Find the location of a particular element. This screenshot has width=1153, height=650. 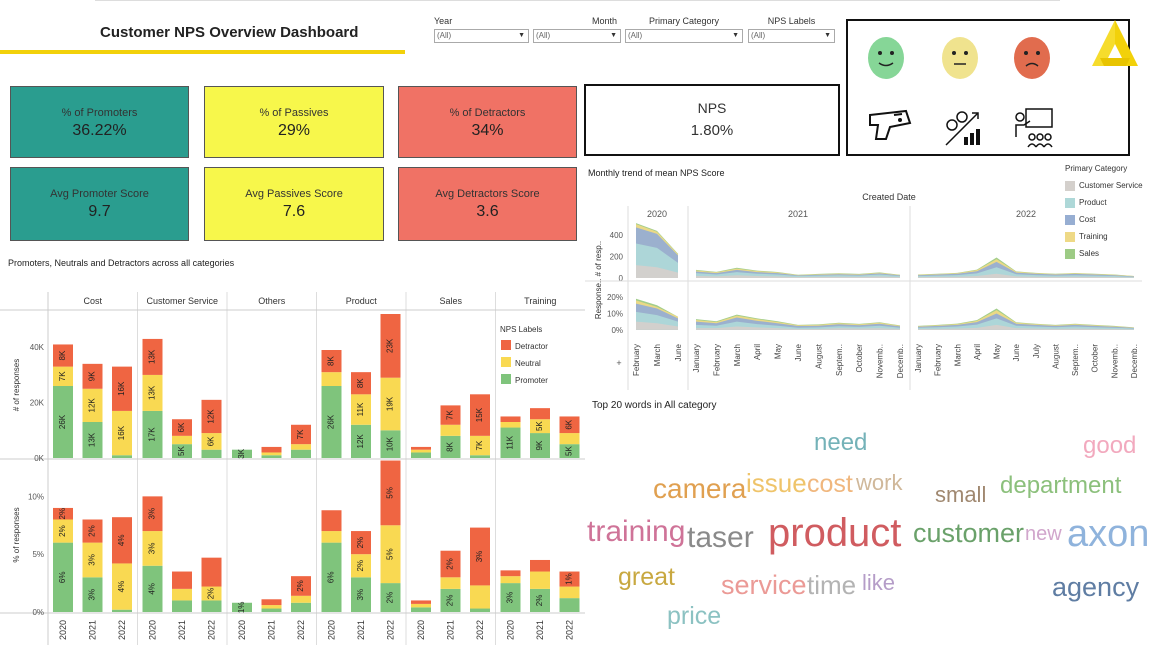

word-cloud-term: customer is located at coordinates (969, 533).